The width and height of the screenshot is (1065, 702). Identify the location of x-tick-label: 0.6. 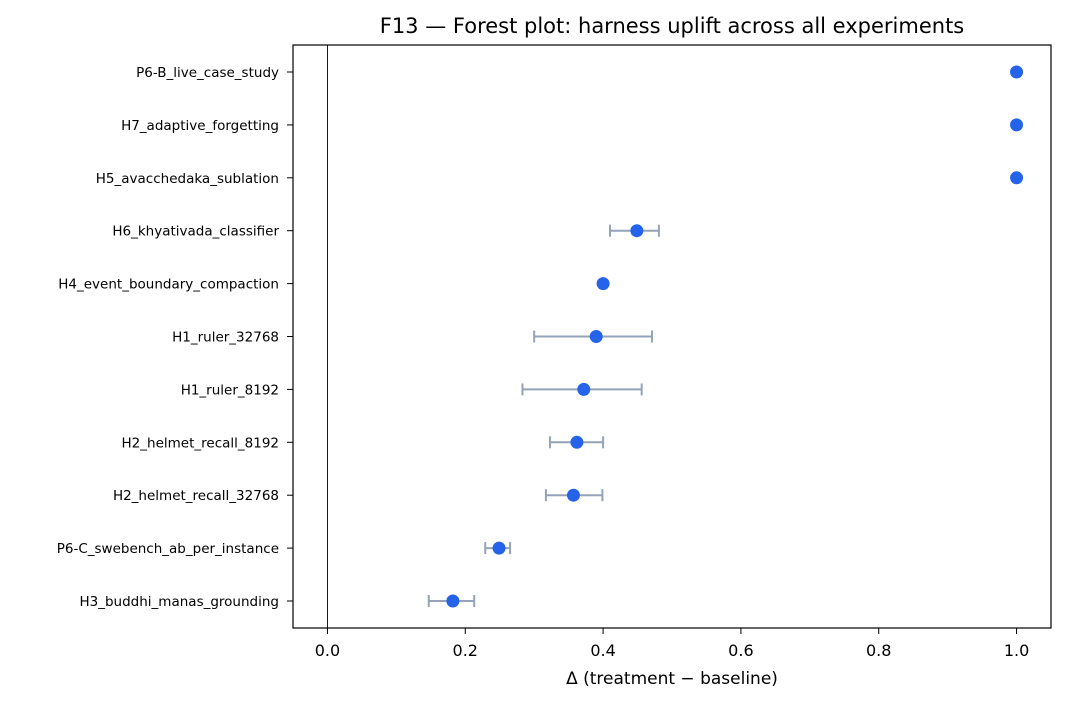
(740, 650).